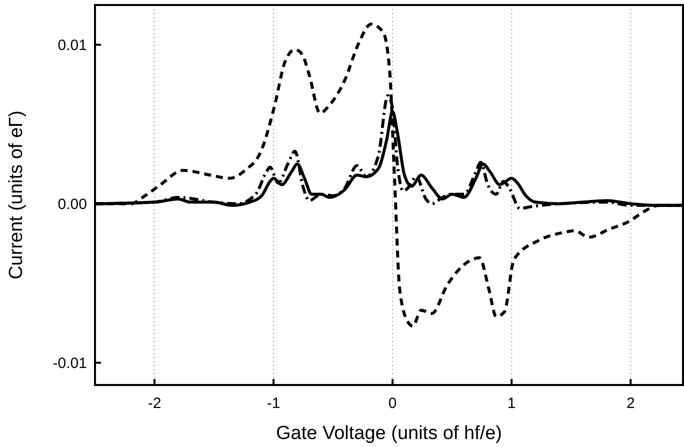 The image size is (684, 447). What do you see at coordinates (389, 433) in the screenshot?
I see `x-axis-title: Gate Voltage (units of hf/e)` at bounding box center [389, 433].